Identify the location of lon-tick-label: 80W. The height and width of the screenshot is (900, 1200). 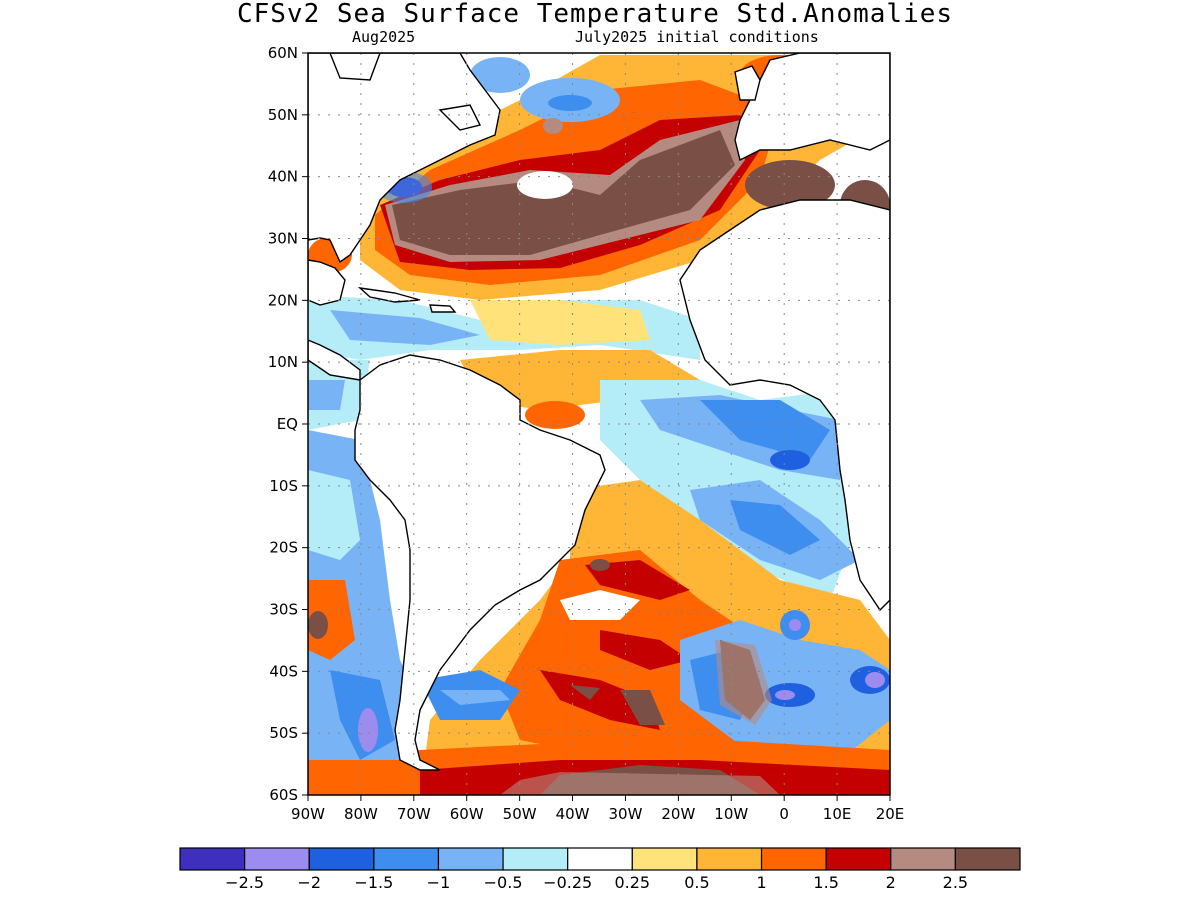
(361, 814).